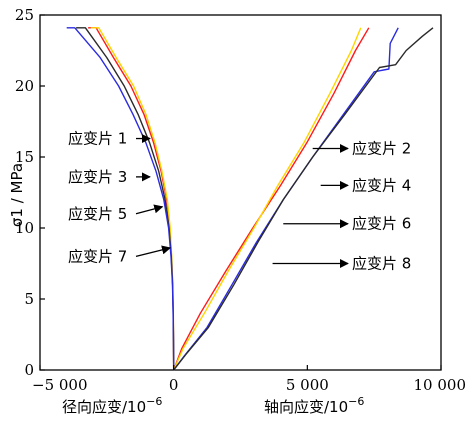  Describe the element at coordinates (381, 185) in the screenshot. I see `annotation-label-6: 应变片 4` at that location.